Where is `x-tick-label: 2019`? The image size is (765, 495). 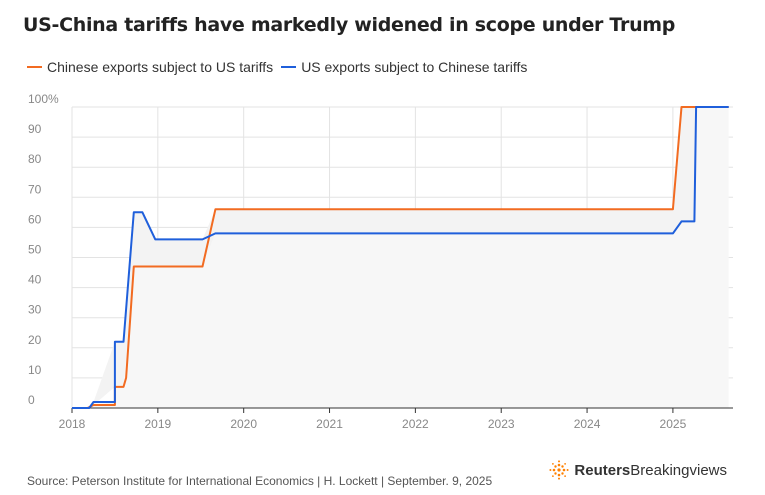
x-tick-label: 2019 is located at coordinates (157, 424).